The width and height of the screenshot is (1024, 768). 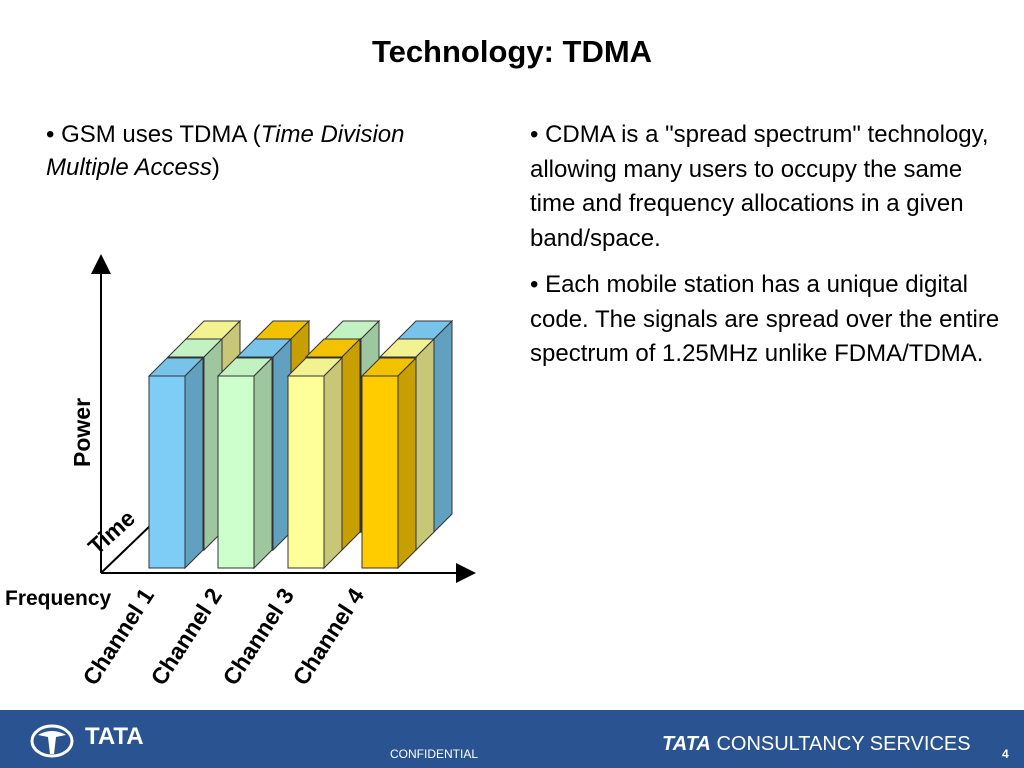 I want to click on slide-title: Technology: TDMA, so click(x=512, y=51).